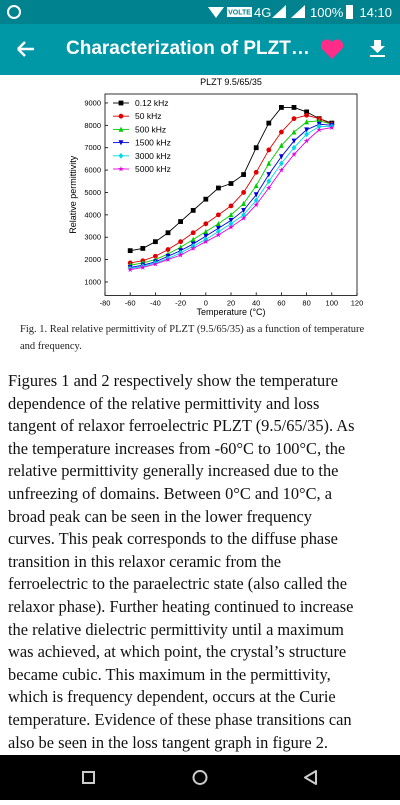 This screenshot has width=400, height=805. I want to click on back-nav-button, so click(310, 777).